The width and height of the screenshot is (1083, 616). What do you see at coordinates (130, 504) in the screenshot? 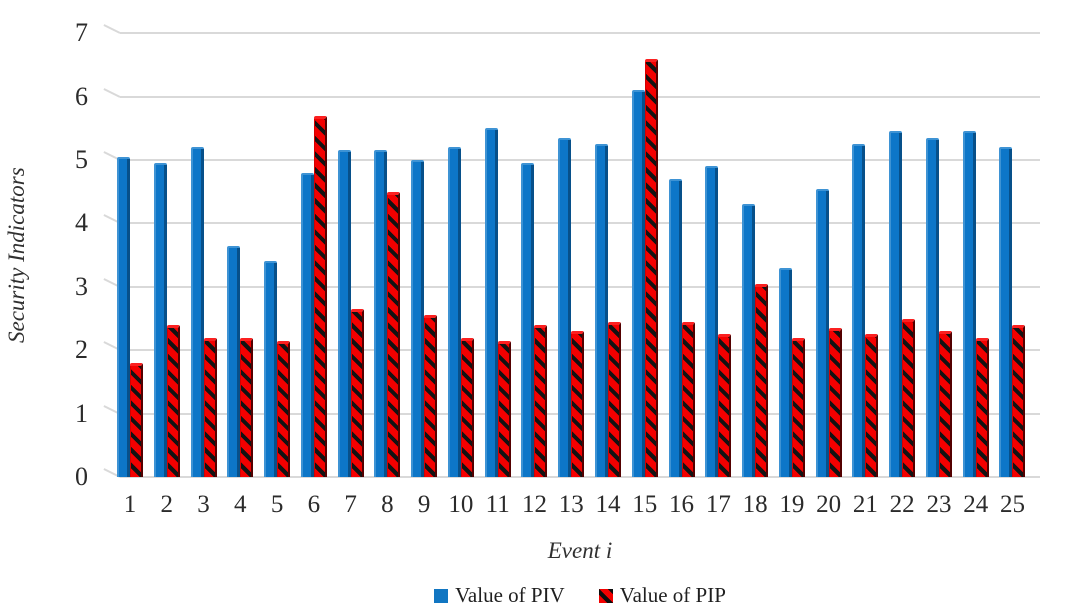
I see `x-tick-label-1: 1` at bounding box center [130, 504].